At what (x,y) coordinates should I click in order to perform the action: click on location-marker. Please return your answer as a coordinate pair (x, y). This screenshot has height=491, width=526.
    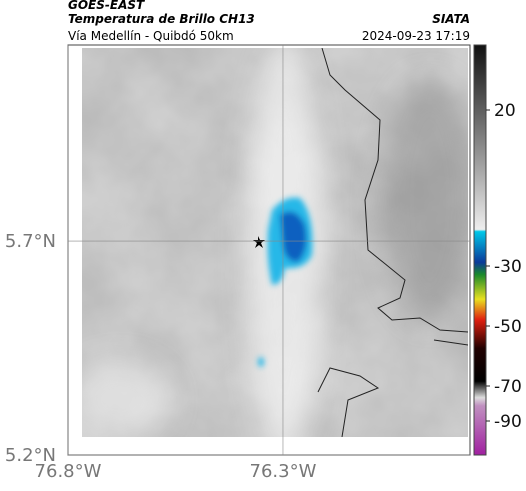
    Looking at the image, I should click on (259, 242).